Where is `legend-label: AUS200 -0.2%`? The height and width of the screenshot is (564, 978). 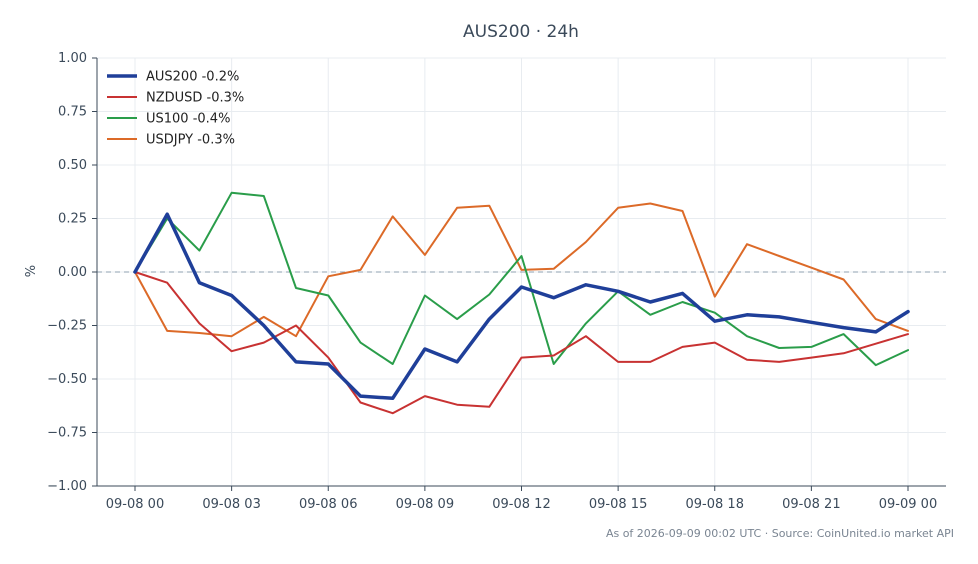 legend-label: AUS200 -0.2% is located at coordinates (192, 77).